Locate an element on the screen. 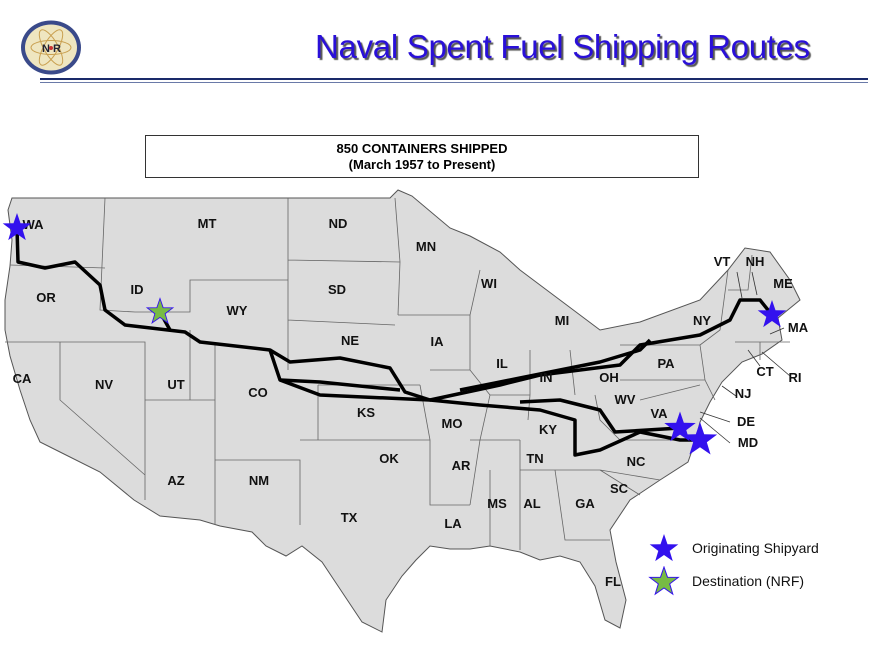  state-label-ut: UT is located at coordinates (175, 384).